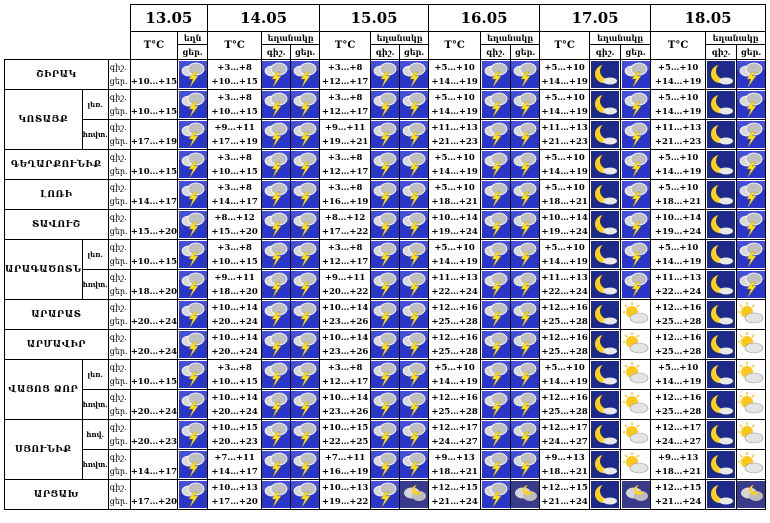 The image size is (770, 523). I want to click on temperature-cell: +11…+13 +22…+24, so click(565, 284).